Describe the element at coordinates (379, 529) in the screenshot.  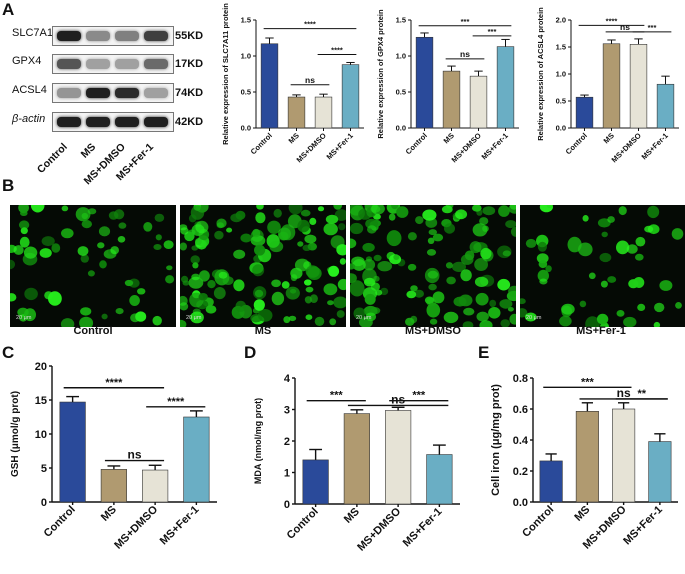
I see `x-tick-label: MS+DMSO` at that location.